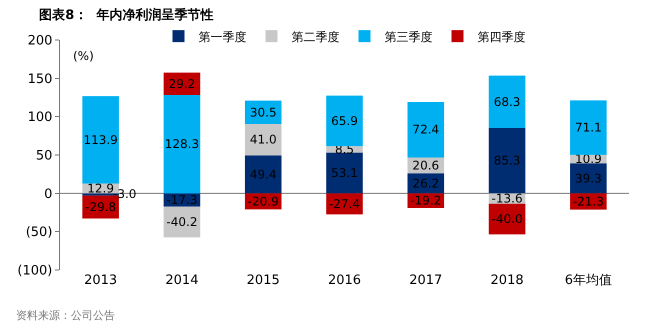  What do you see at coordinates (126, 15) in the screenshot?
I see `chart-title: 图表8： 年内净利润呈季节性` at bounding box center [126, 15].